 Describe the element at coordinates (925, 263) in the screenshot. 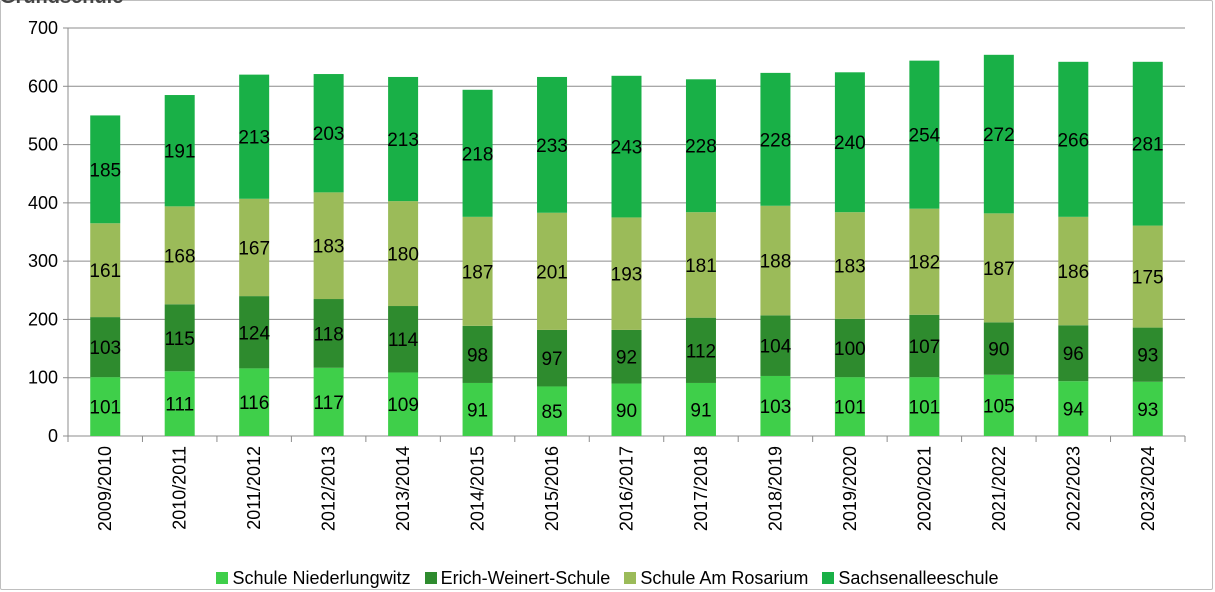

I see `data-label: 182` at that location.